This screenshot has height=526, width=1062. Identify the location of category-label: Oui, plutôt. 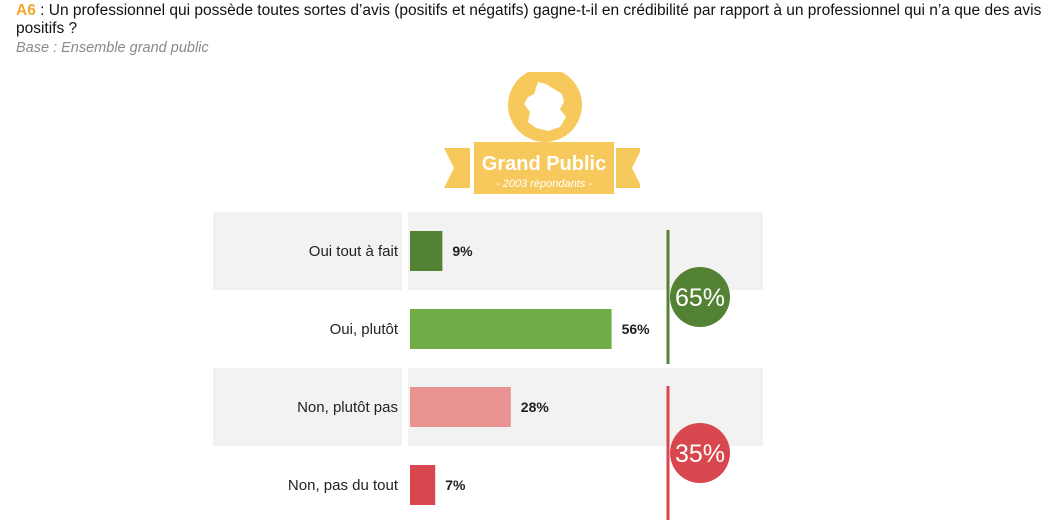
(364, 329).